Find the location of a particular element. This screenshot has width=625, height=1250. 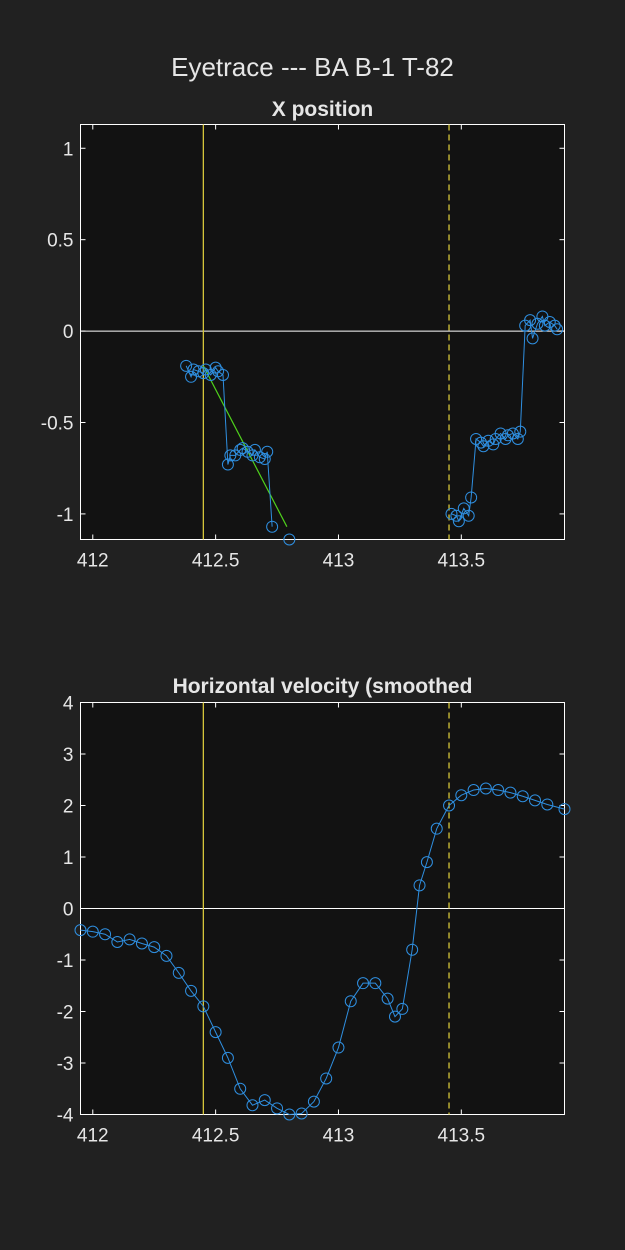

y-tick-label: 0.5 is located at coordinates (60, 241).